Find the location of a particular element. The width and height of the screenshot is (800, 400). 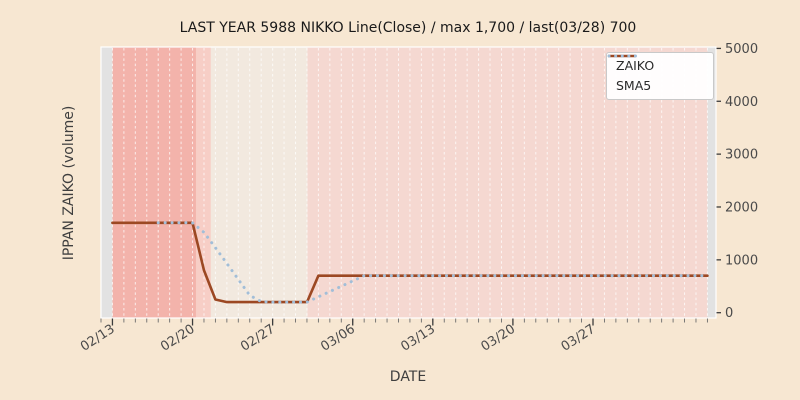

band-high-level is located at coordinates (154, 182).